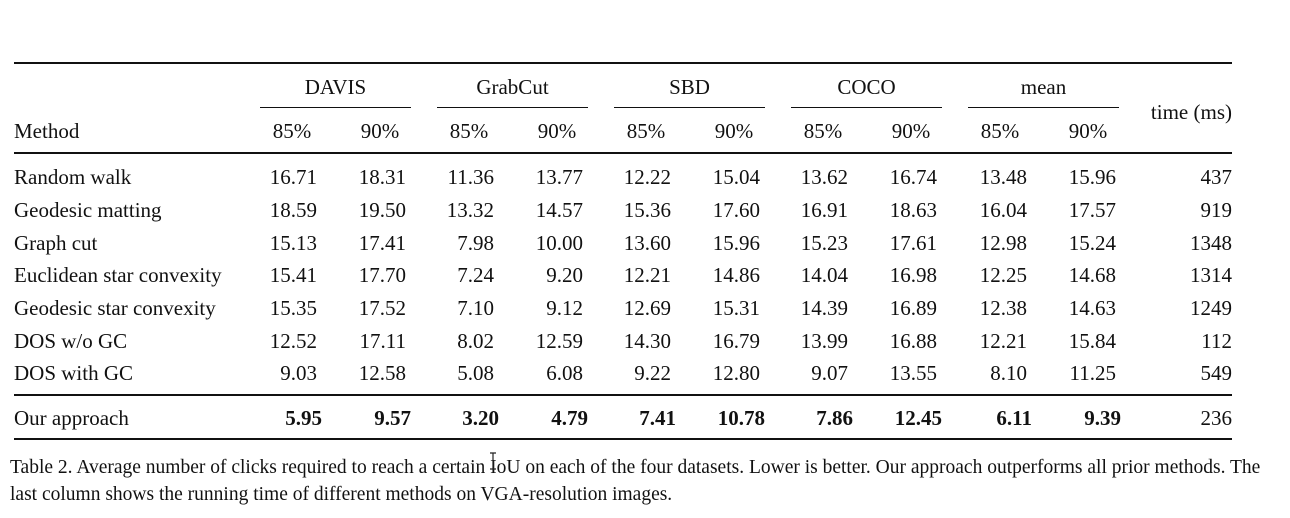 This screenshot has width=1290, height=518. Describe the element at coordinates (866, 87) in the screenshot. I see `dataset-header-coco: COCO` at that location.